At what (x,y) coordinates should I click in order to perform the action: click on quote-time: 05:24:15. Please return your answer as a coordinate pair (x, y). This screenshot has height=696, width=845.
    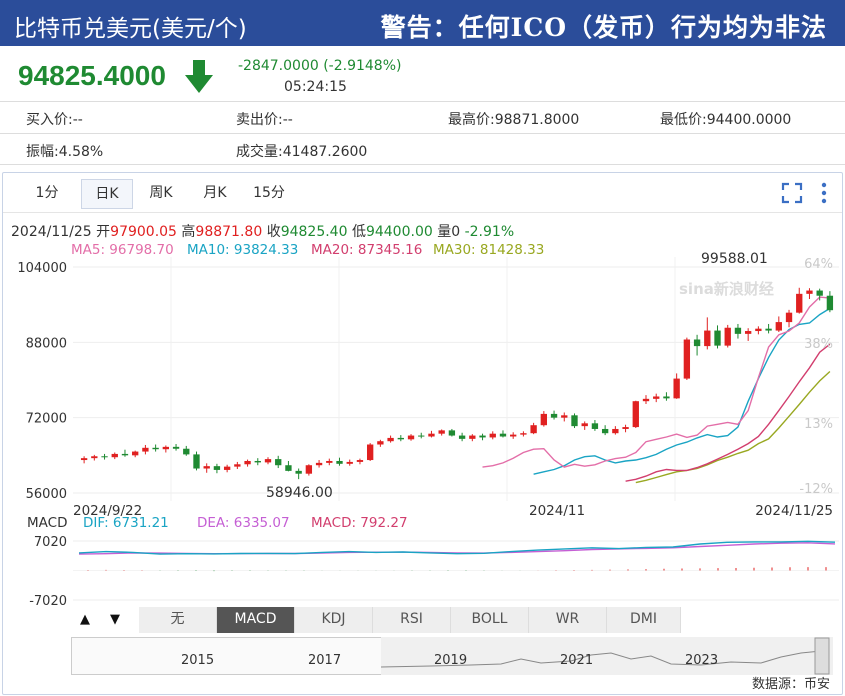
    Looking at the image, I should click on (315, 87).